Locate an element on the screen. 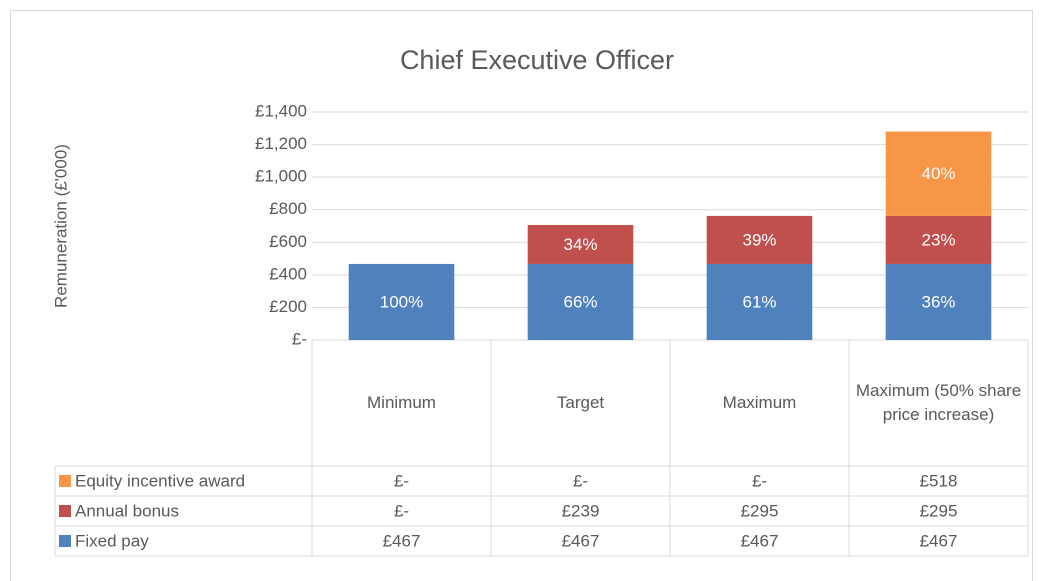 This screenshot has height=581, width=1043. category-cell: Maximum is located at coordinates (759, 402).